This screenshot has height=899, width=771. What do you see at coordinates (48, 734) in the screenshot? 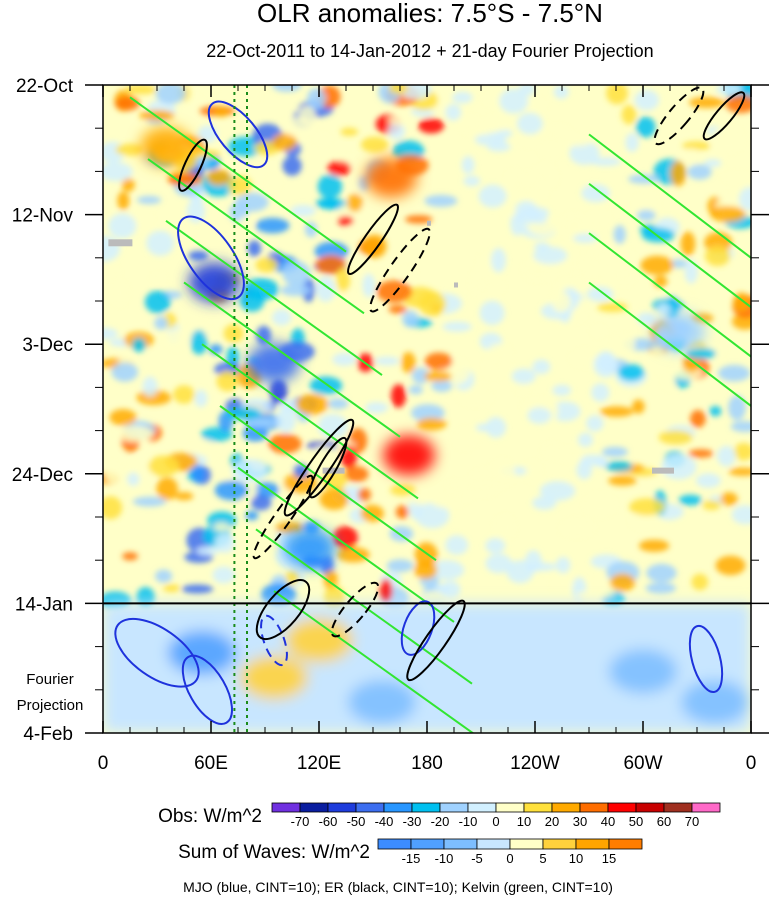
I see `y-tick-label: 4-Feb` at bounding box center [48, 734].